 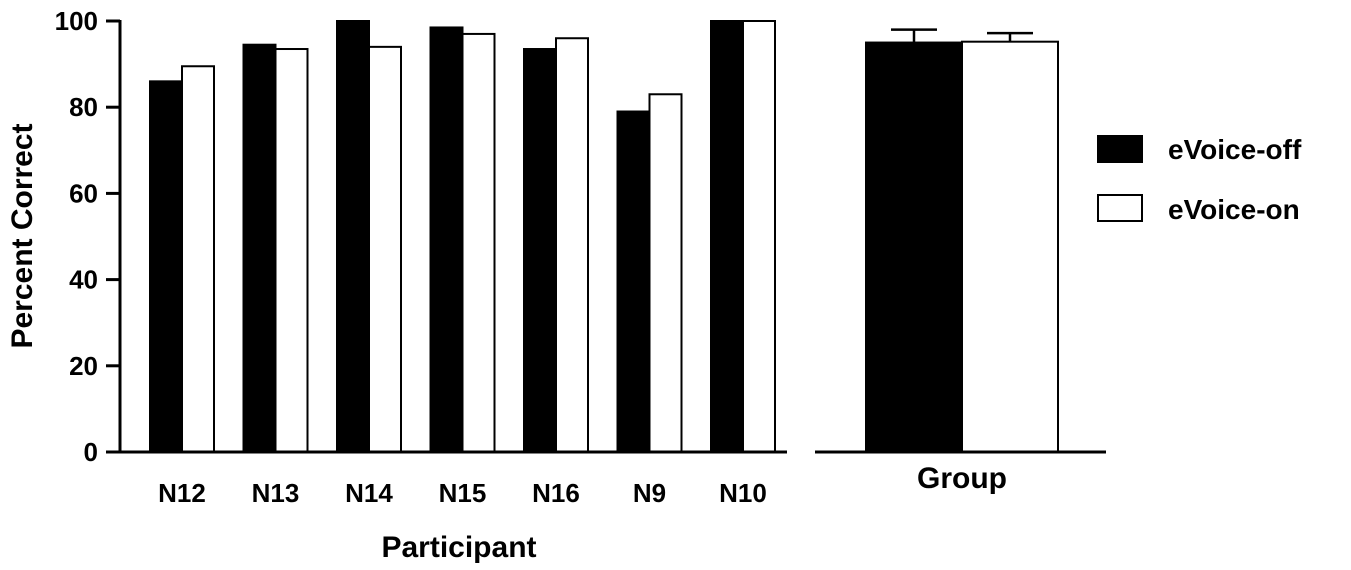 What do you see at coordinates (353, 236) in the screenshot?
I see `bar-n14-evoice-off` at bounding box center [353, 236].